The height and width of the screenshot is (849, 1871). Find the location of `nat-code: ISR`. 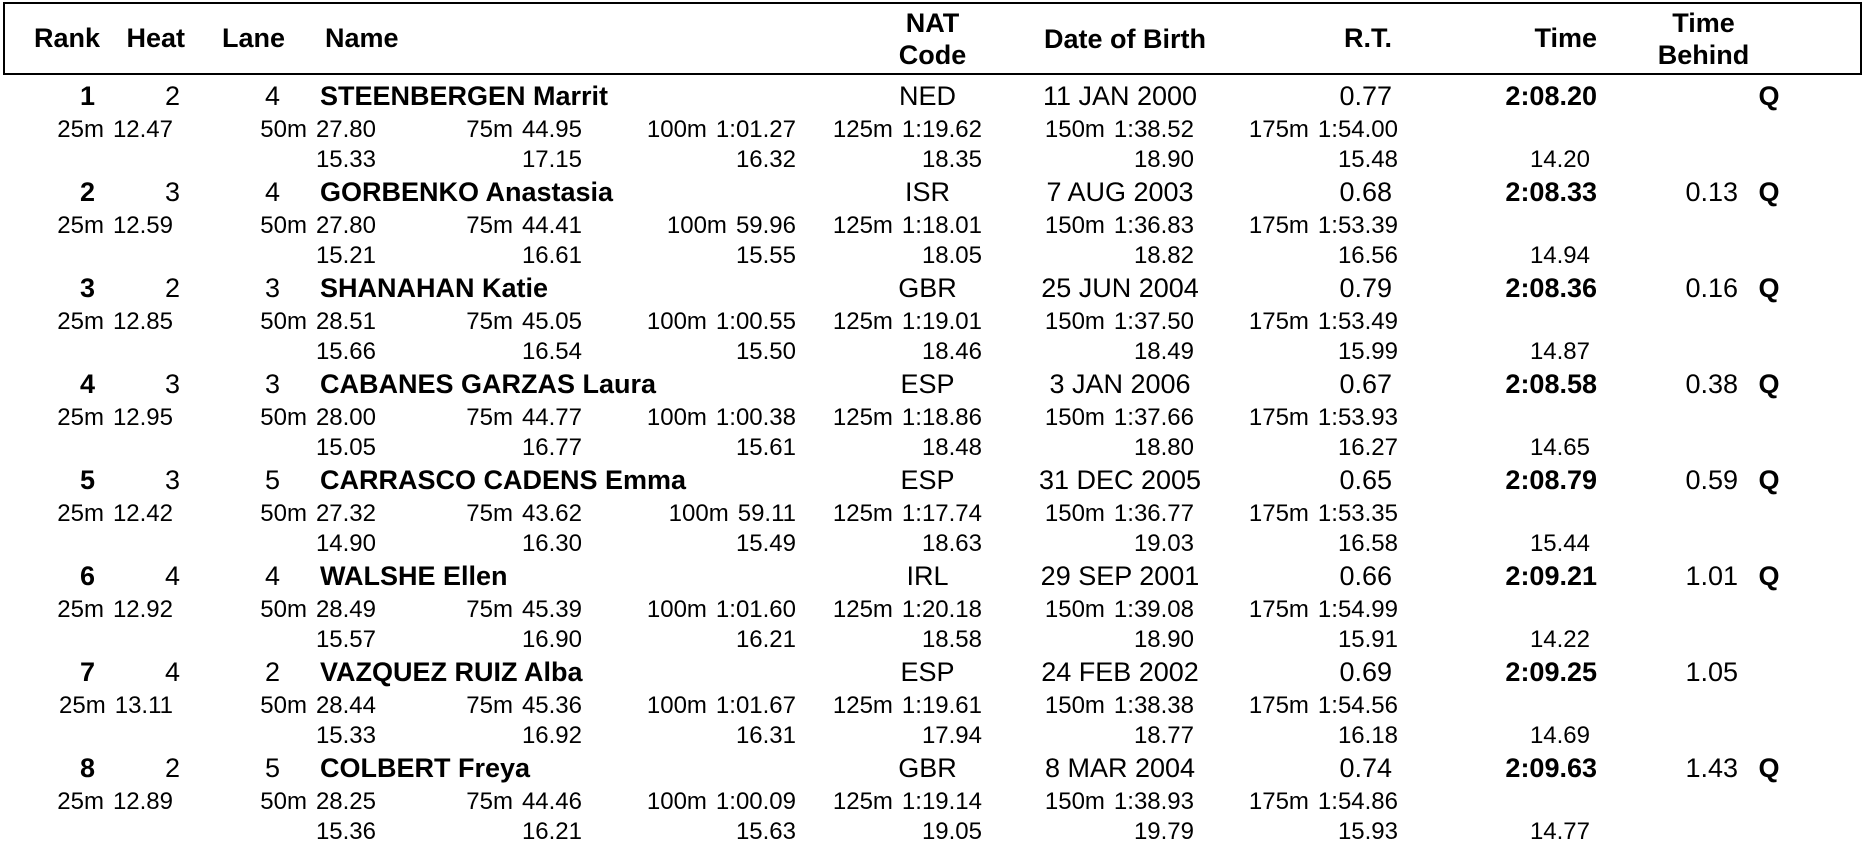

nat-code: ISR is located at coordinates (927, 192).